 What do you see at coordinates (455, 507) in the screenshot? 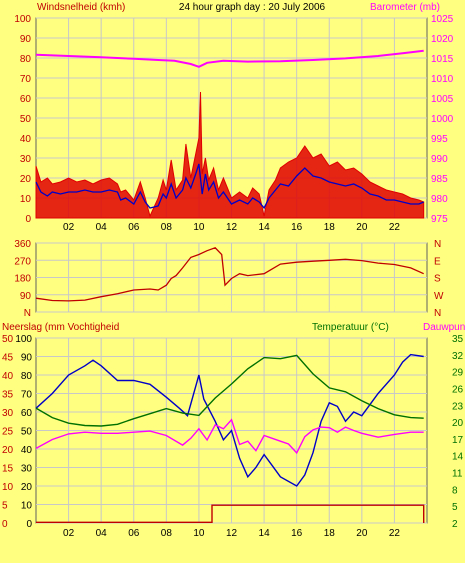
I see `y-tick-label-temperature: 5` at bounding box center [455, 507].